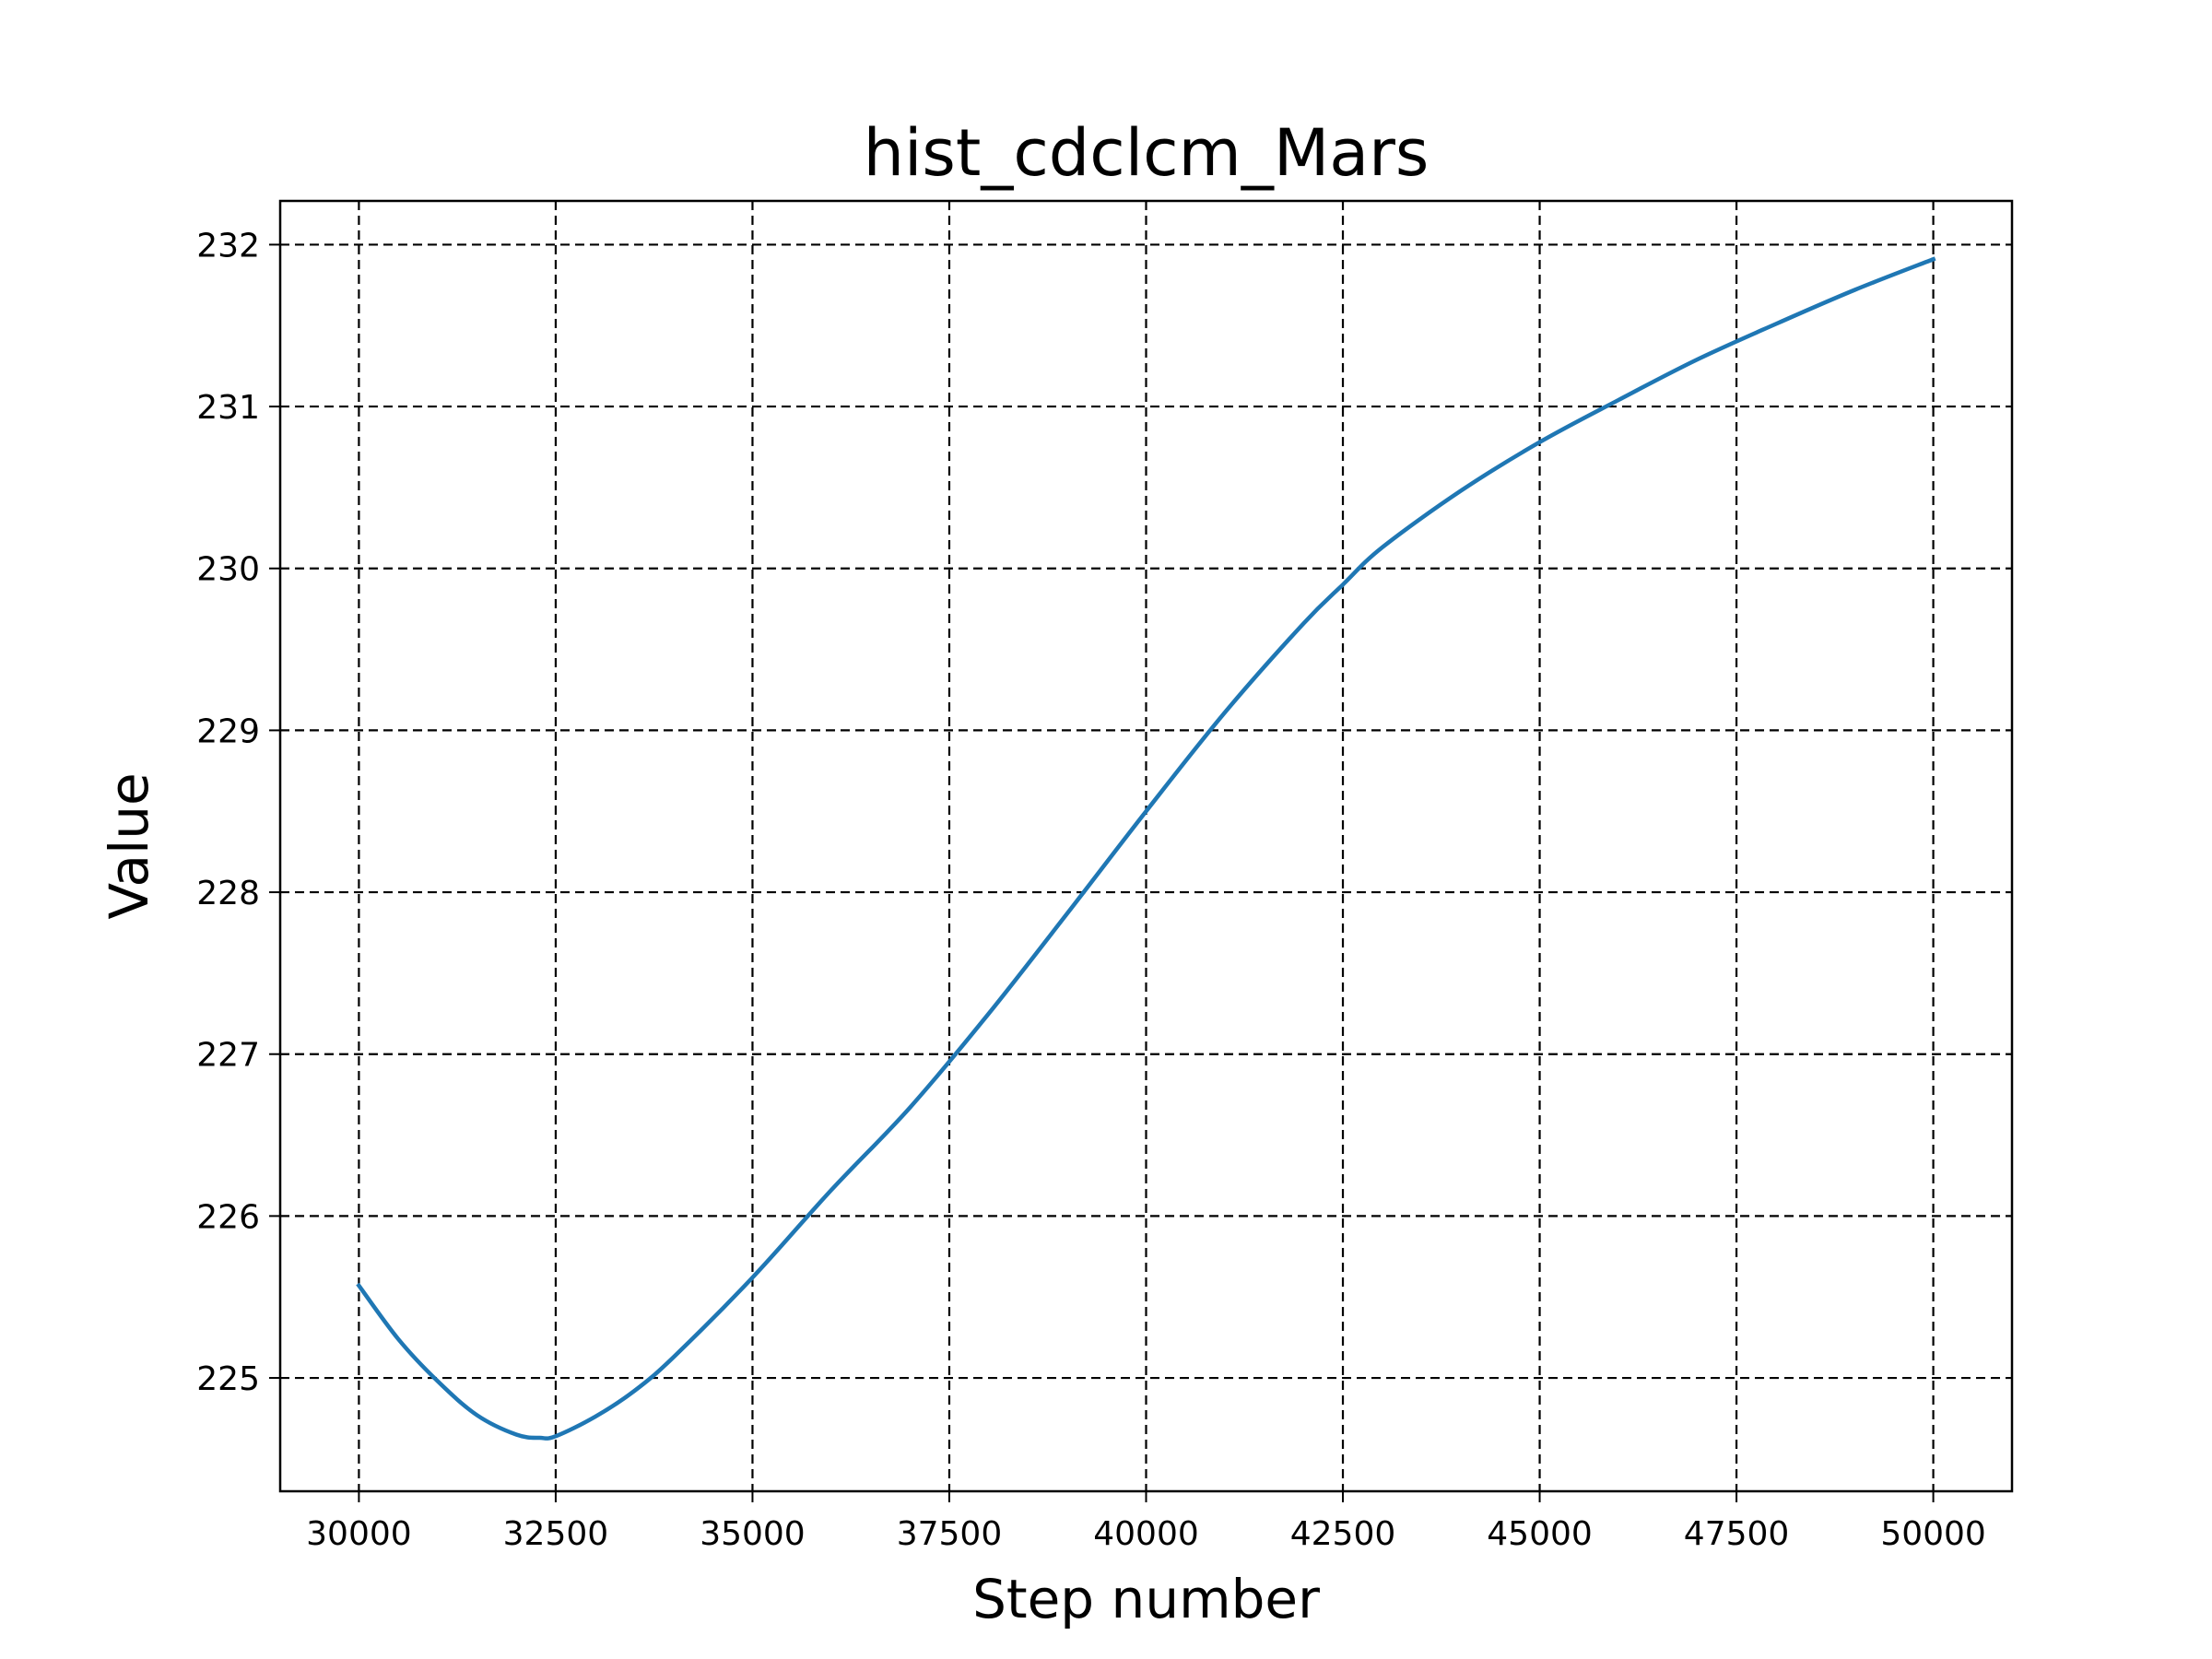 The image size is (2212, 1659). Describe the element at coordinates (228, 1217) in the screenshot. I see `y-tick-label: 226` at that location.